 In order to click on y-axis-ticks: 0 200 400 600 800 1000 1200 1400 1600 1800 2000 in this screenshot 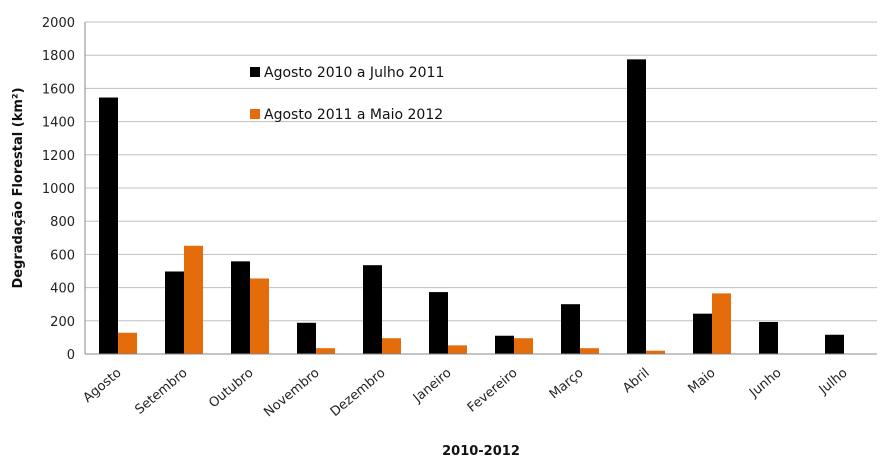, I will do `click(58, 189)`.